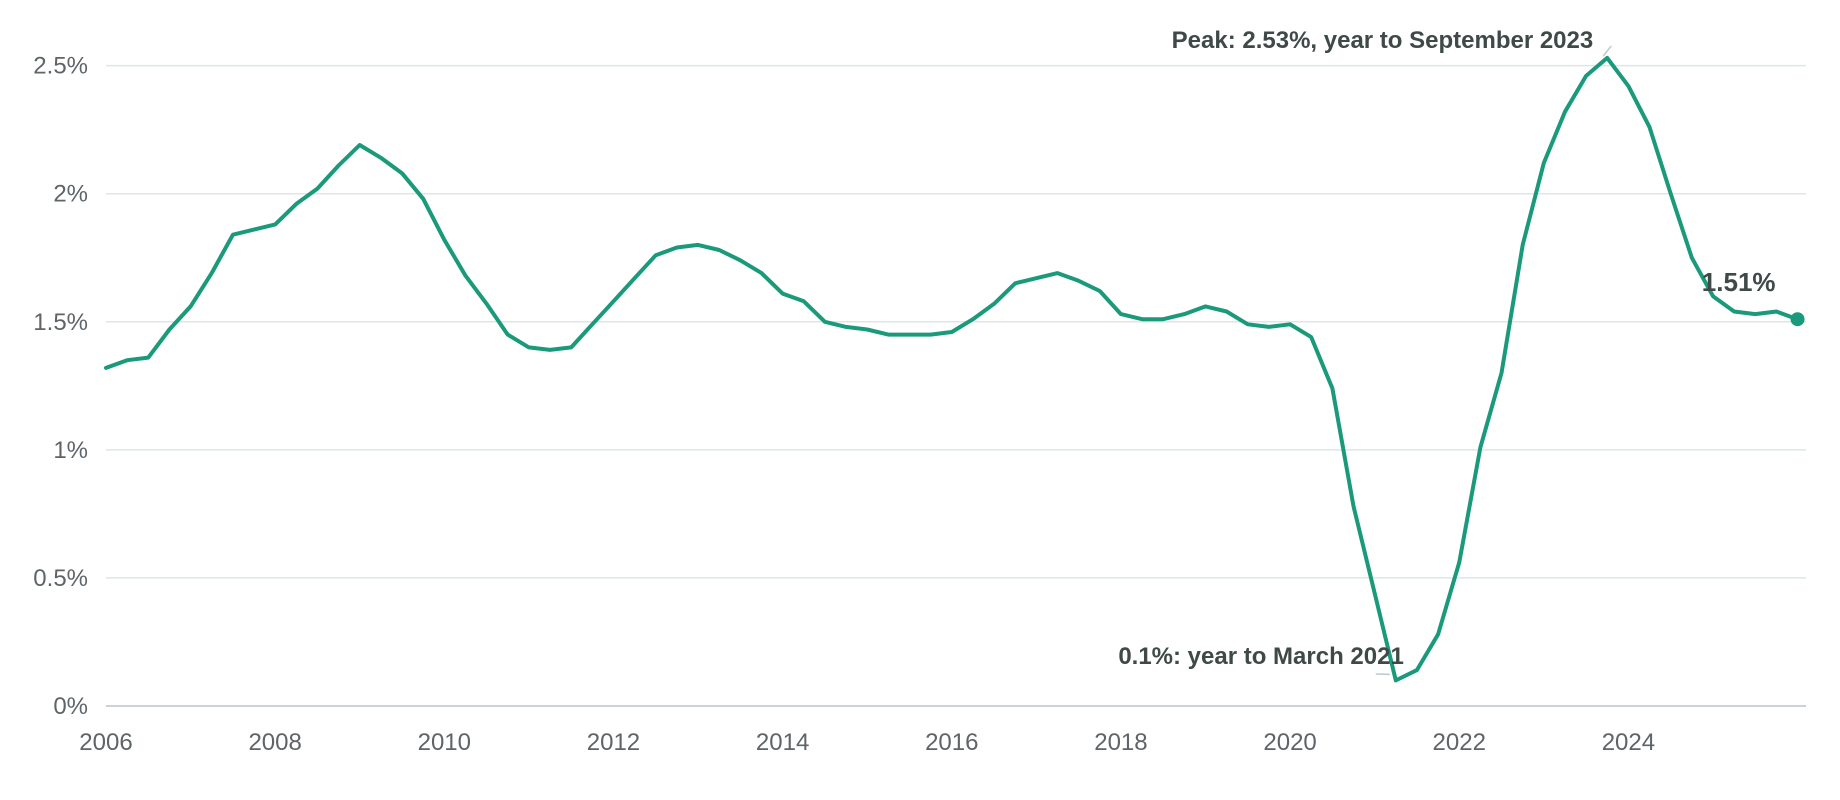 This screenshot has width=1840, height=800. Describe the element at coordinates (70, 450) in the screenshot. I see `y-tick-label: 1%` at that location.